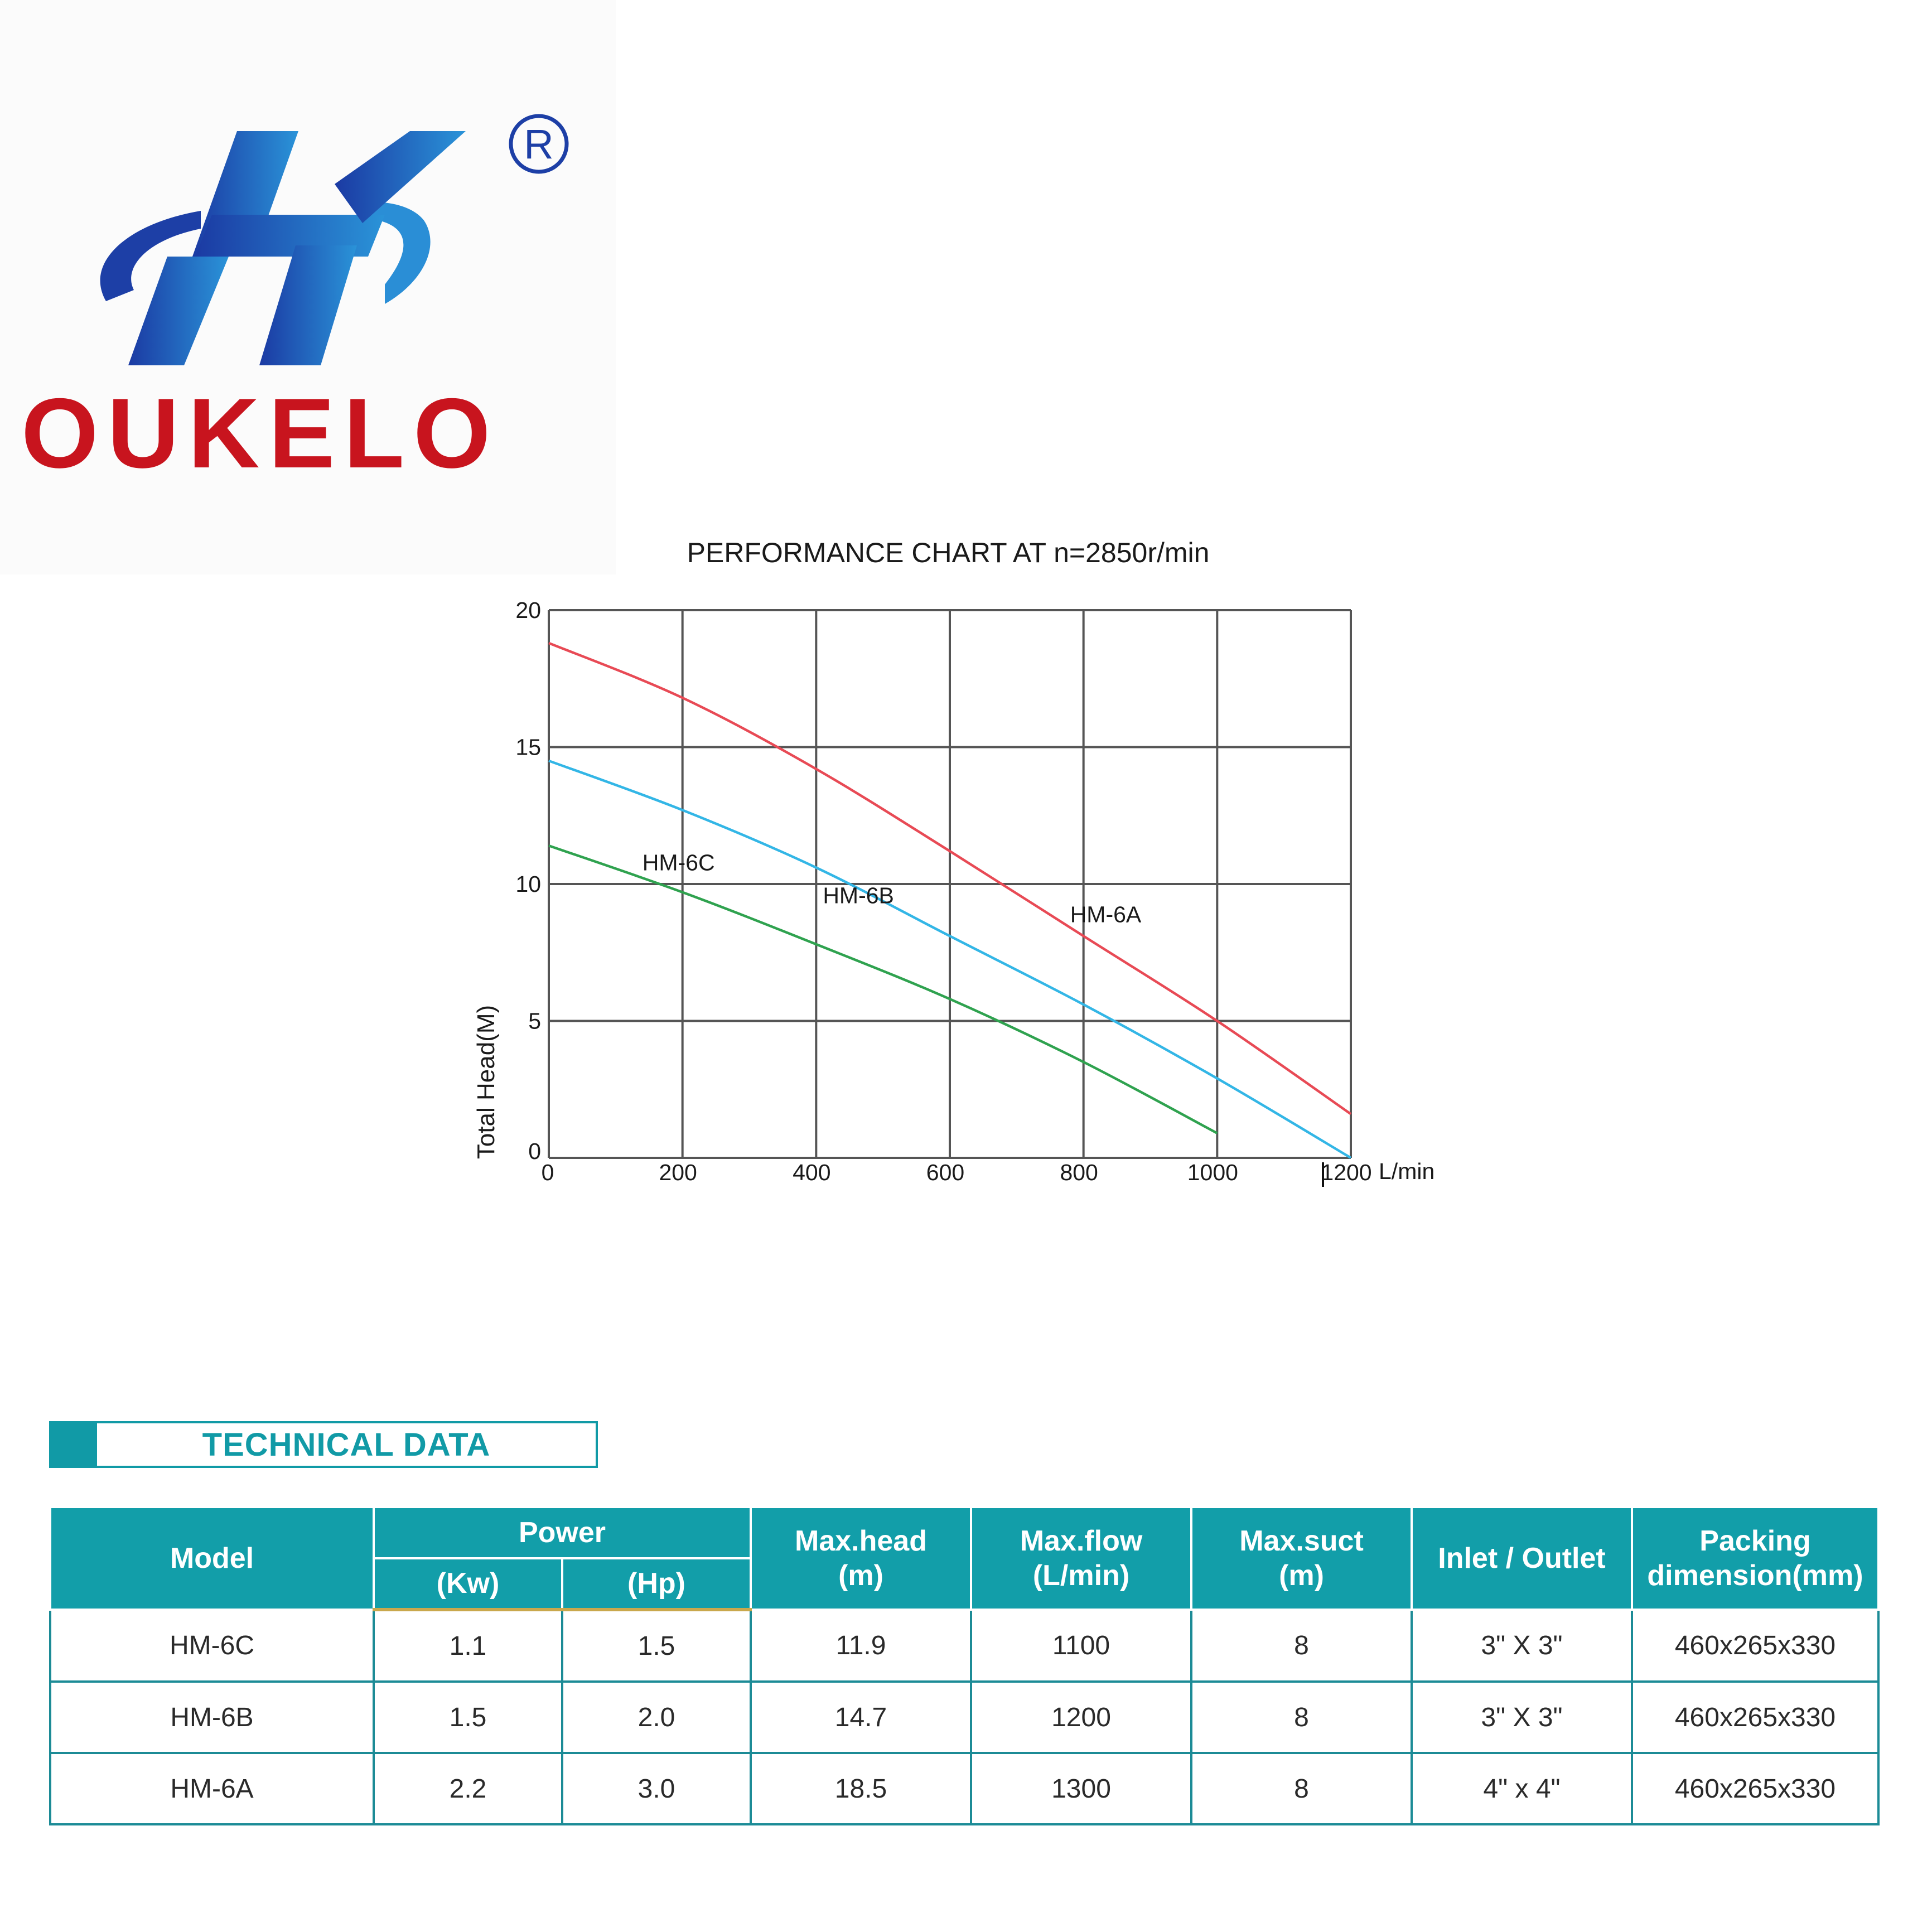 The image size is (1932, 1932). What do you see at coordinates (1081, 1540) in the screenshot?
I see `header-max-flow-label: Max.flow` at bounding box center [1081, 1540].